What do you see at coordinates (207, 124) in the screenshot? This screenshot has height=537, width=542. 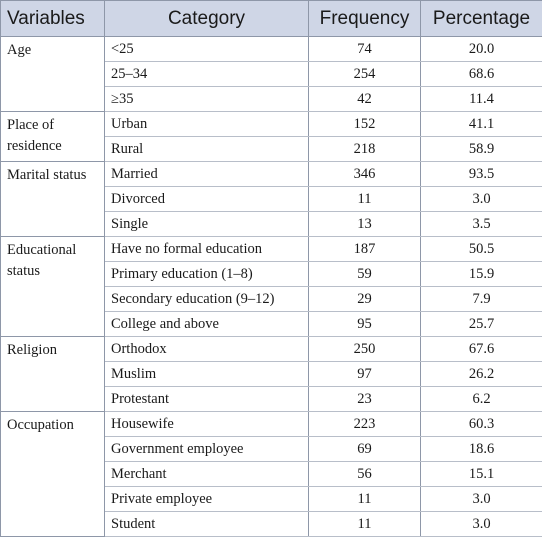 I see `category-cell: Urban` at bounding box center [207, 124].